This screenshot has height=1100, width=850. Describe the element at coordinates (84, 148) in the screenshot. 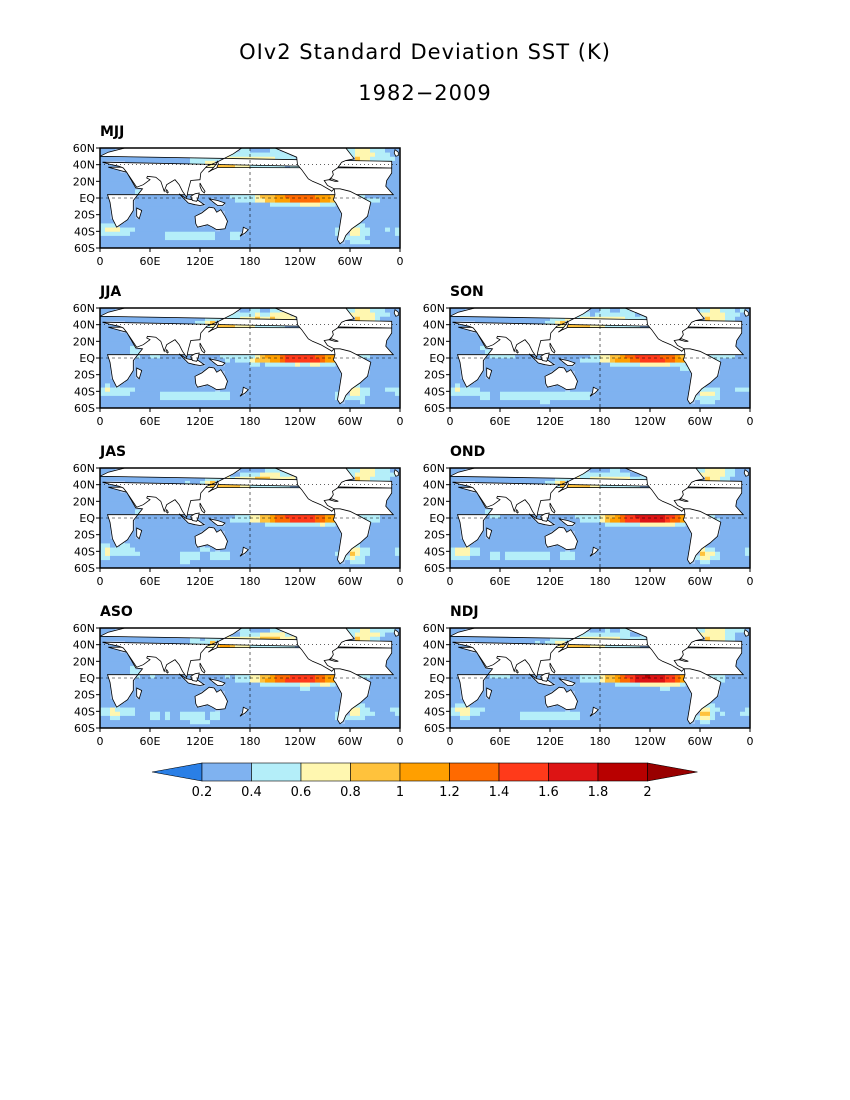

I see `lat-tick-label: 60N` at that location.